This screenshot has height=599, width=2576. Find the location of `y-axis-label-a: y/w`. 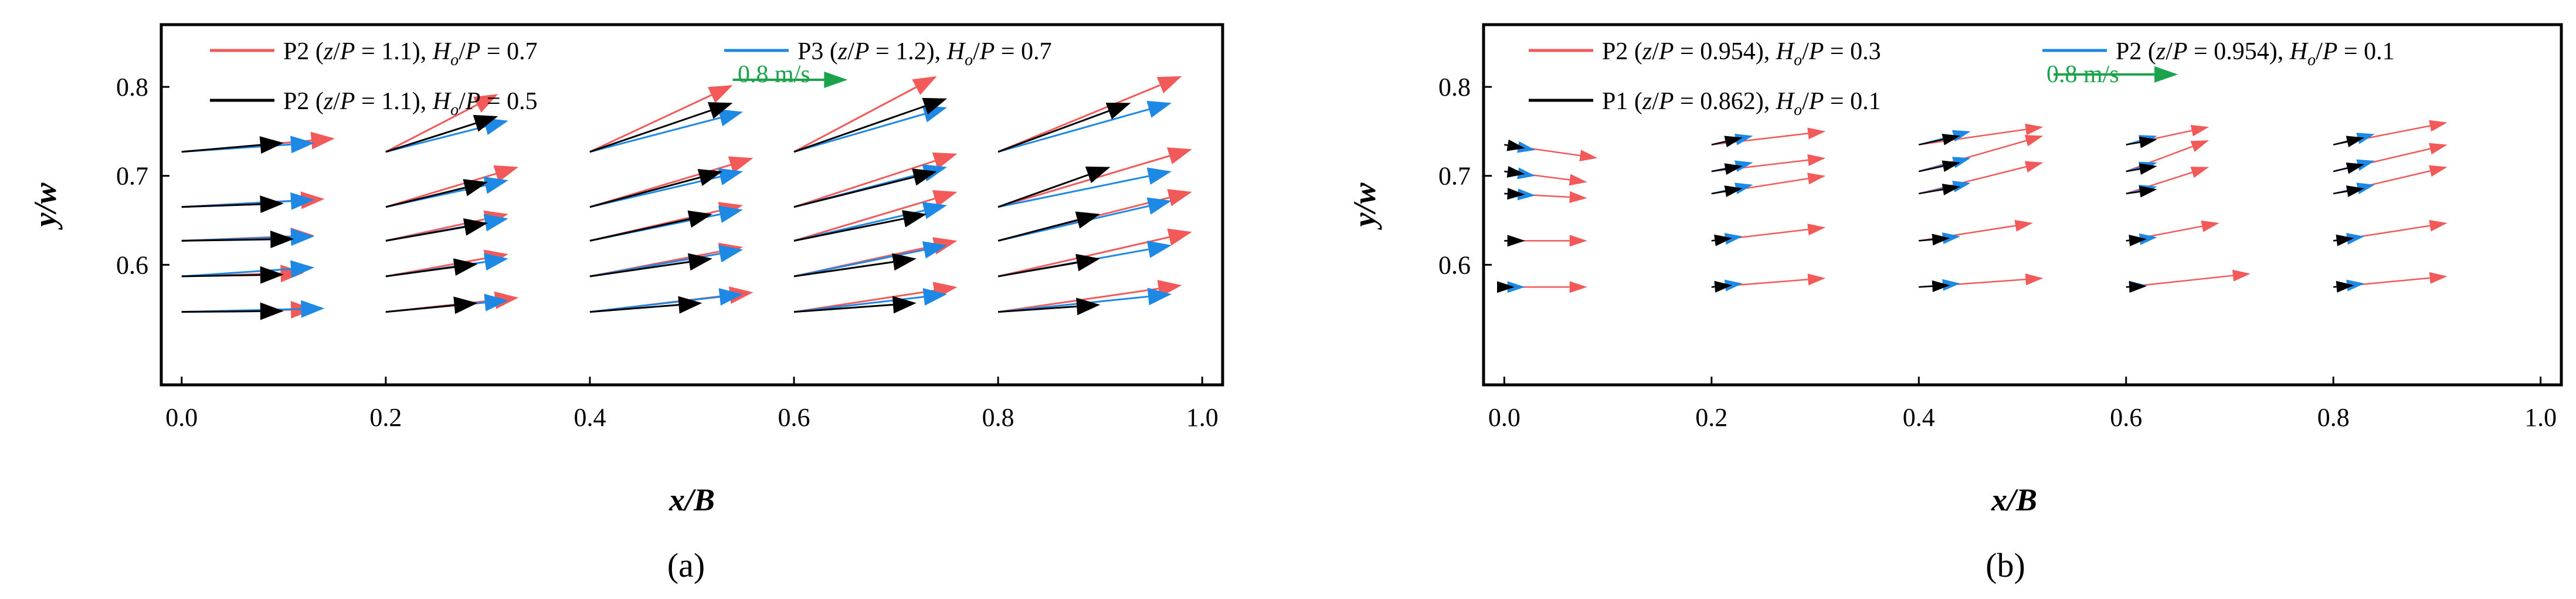

y-axis-label-a: y/w is located at coordinates (45, 207).